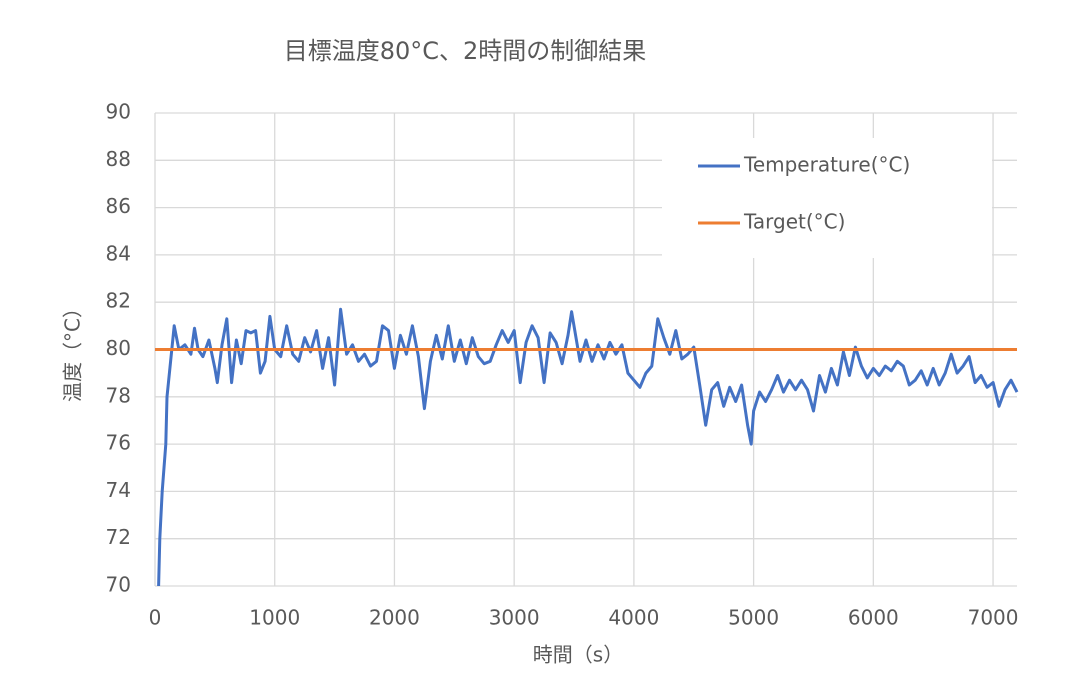 This screenshot has height=680, width=1077. What do you see at coordinates (873, 618) in the screenshot?
I see `x-tick-label: 6000` at bounding box center [873, 618].